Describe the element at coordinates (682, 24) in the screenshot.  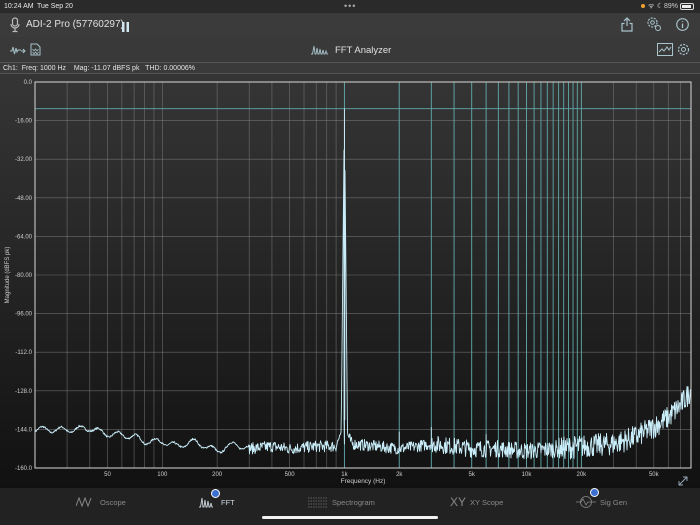
I see `info-icon` at that location.